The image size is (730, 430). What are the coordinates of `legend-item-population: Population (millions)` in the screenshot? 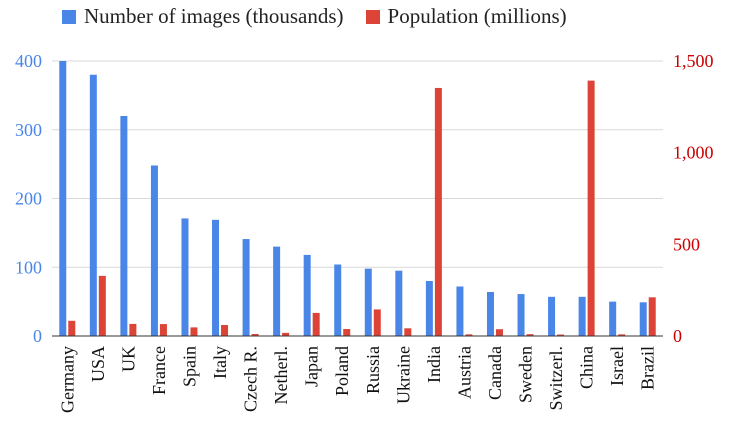 It's located at (466, 16).